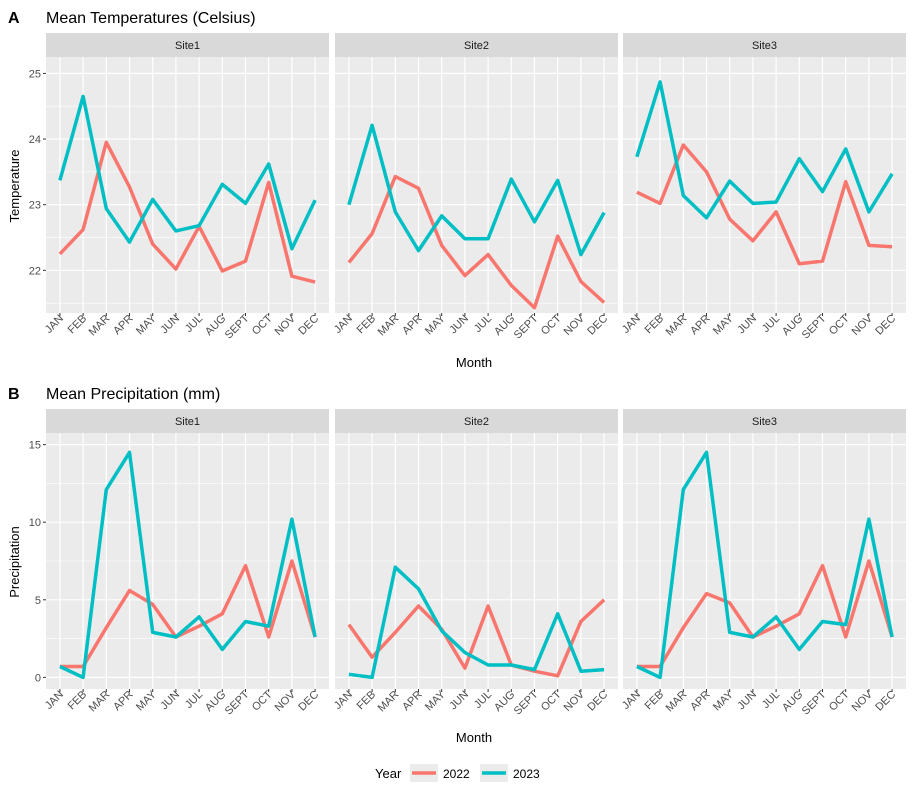 Image resolution: width=912 pixels, height=791 pixels. What do you see at coordinates (14, 186) in the screenshot?
I see `plot-a-ylabel: Temperature` at bounding box center [14, 186].